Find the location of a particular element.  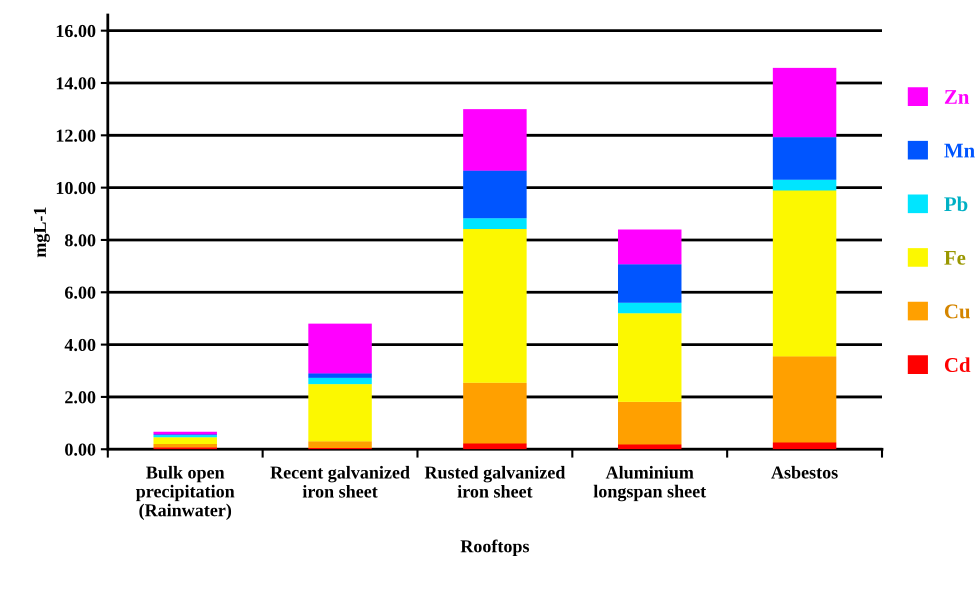

legend-label: Cd is located at coordinates (957, 364).